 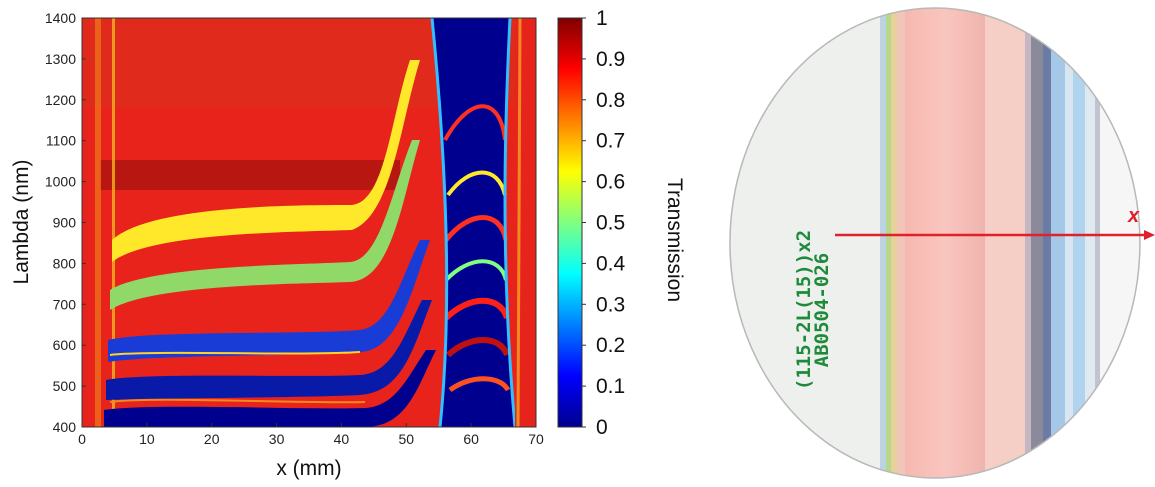 I want to click on colorbar-tick-label: 0.5, so click(x=610, y=223).